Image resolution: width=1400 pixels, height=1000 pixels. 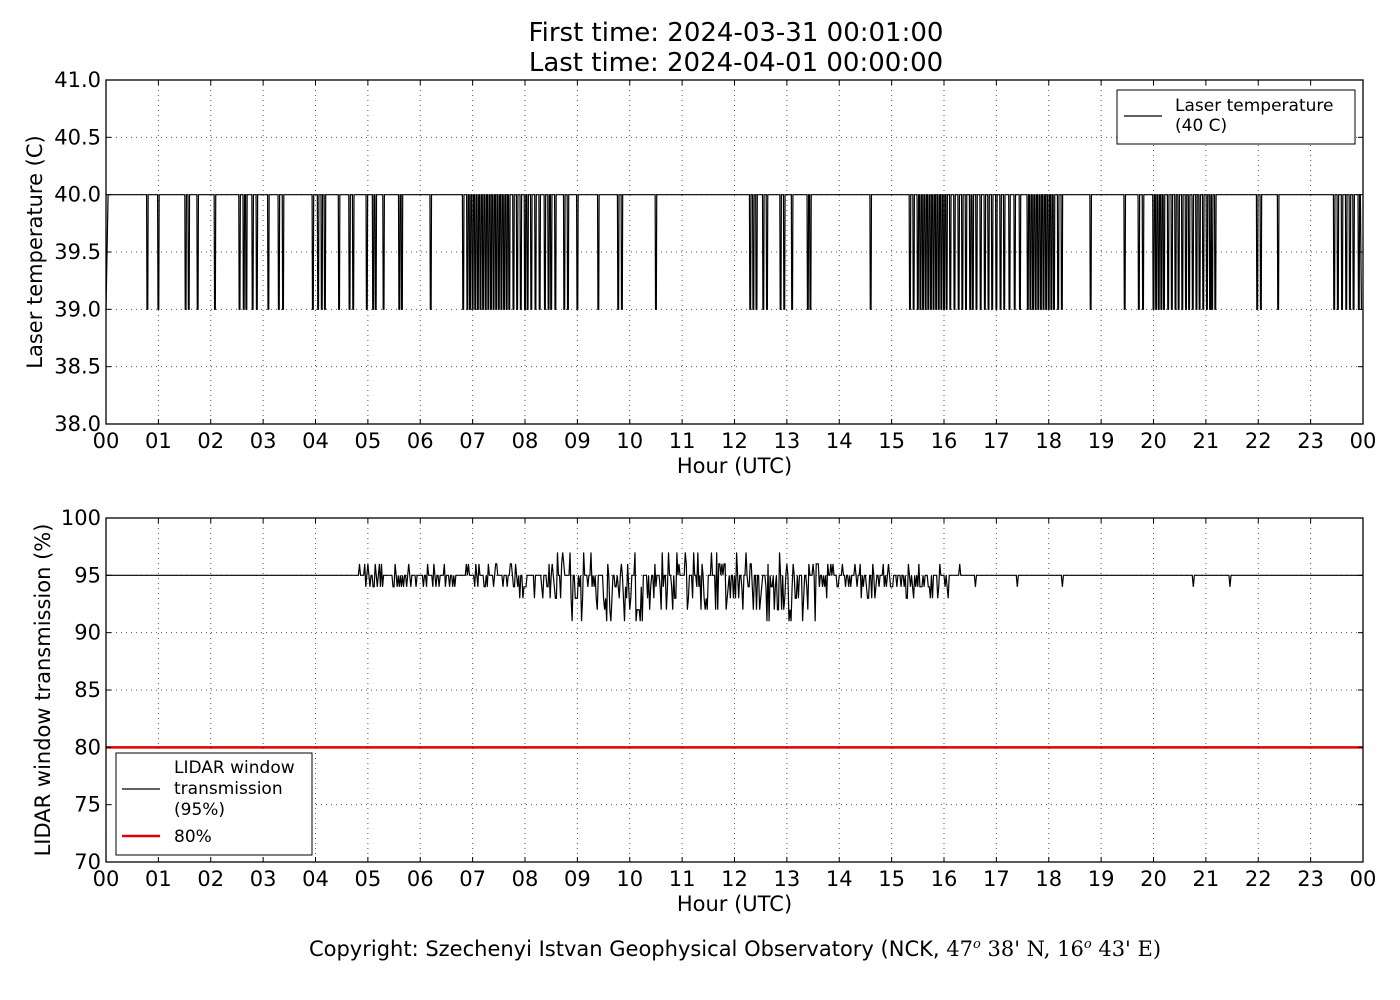 I want to click on y-tick-label: 41.0, so click(x=77, y=80).